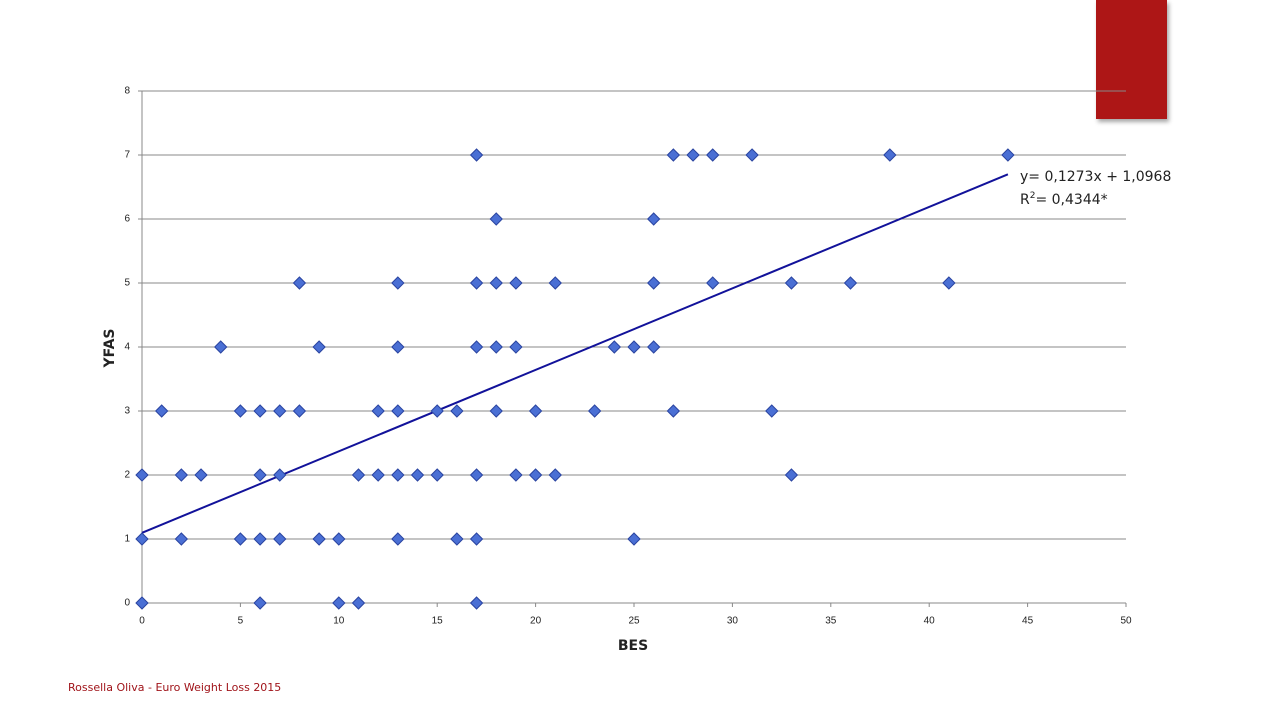 The image size is (1280, 720). What do you see at coordinates (1033, 196) in the screenshot?
I see `r2-sup: 2` at bounding box center [1033, 196].